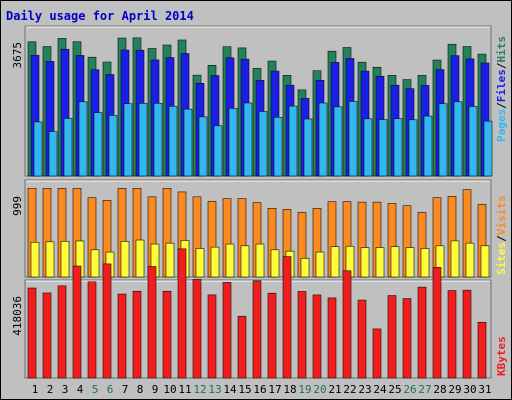 The height and width of the screenshot is (400, 512). I want to click on x-tick-label-day-14: 14, so click(230, 389).